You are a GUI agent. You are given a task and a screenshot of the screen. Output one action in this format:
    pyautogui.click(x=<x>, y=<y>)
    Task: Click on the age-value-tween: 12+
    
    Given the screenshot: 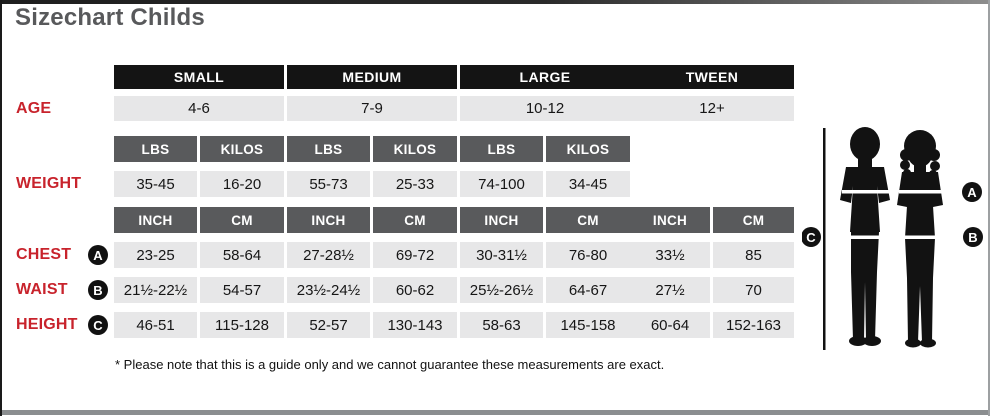 What is the action you would take?
    pyautogui.click(x=712, y=108)
    